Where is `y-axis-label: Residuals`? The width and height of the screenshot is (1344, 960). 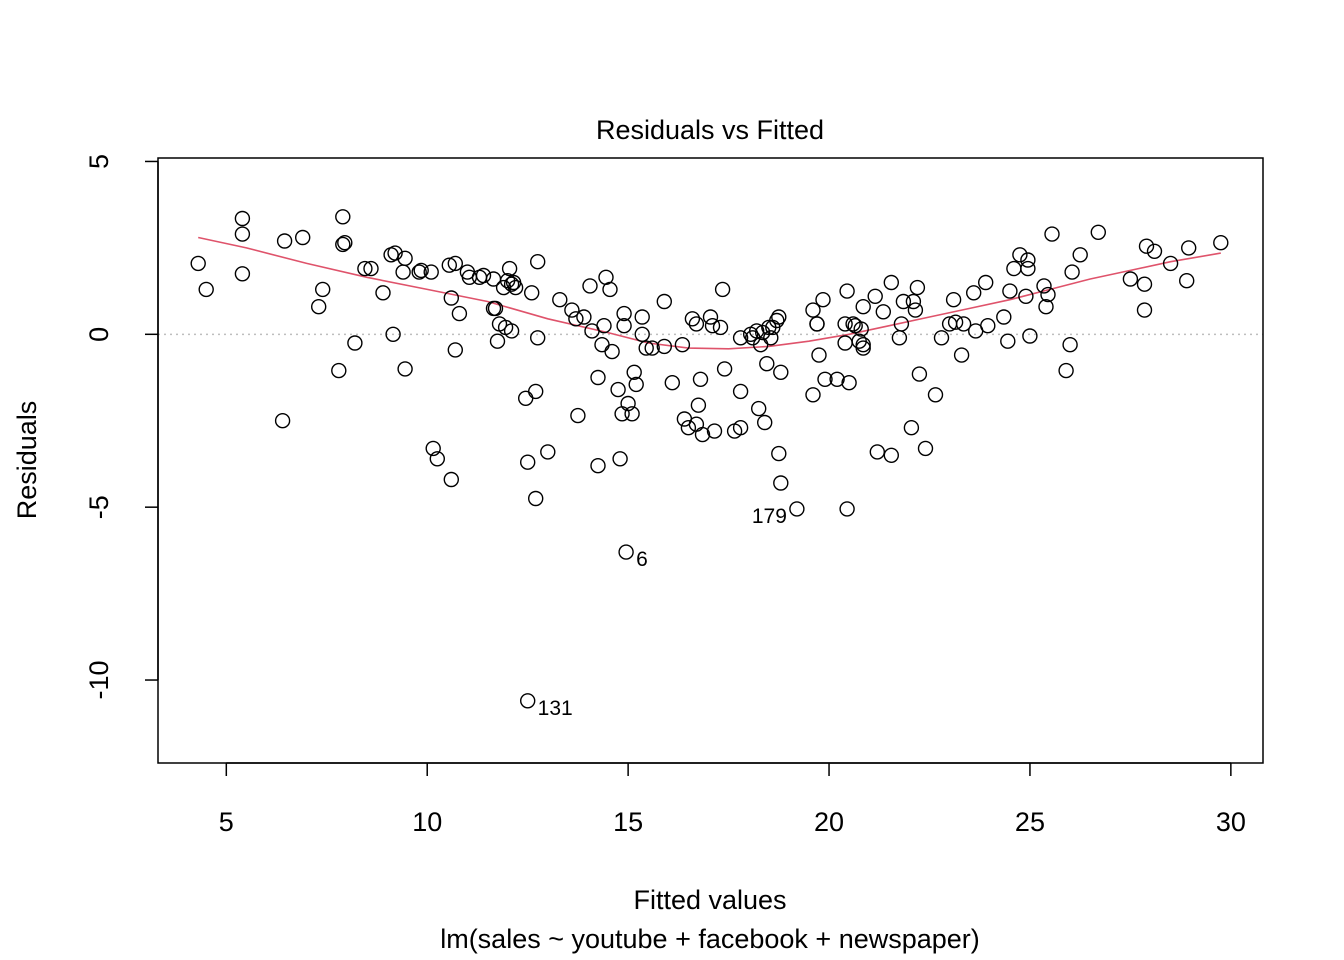 y-axis-label: Residuals is located at coordinates (27, 460).